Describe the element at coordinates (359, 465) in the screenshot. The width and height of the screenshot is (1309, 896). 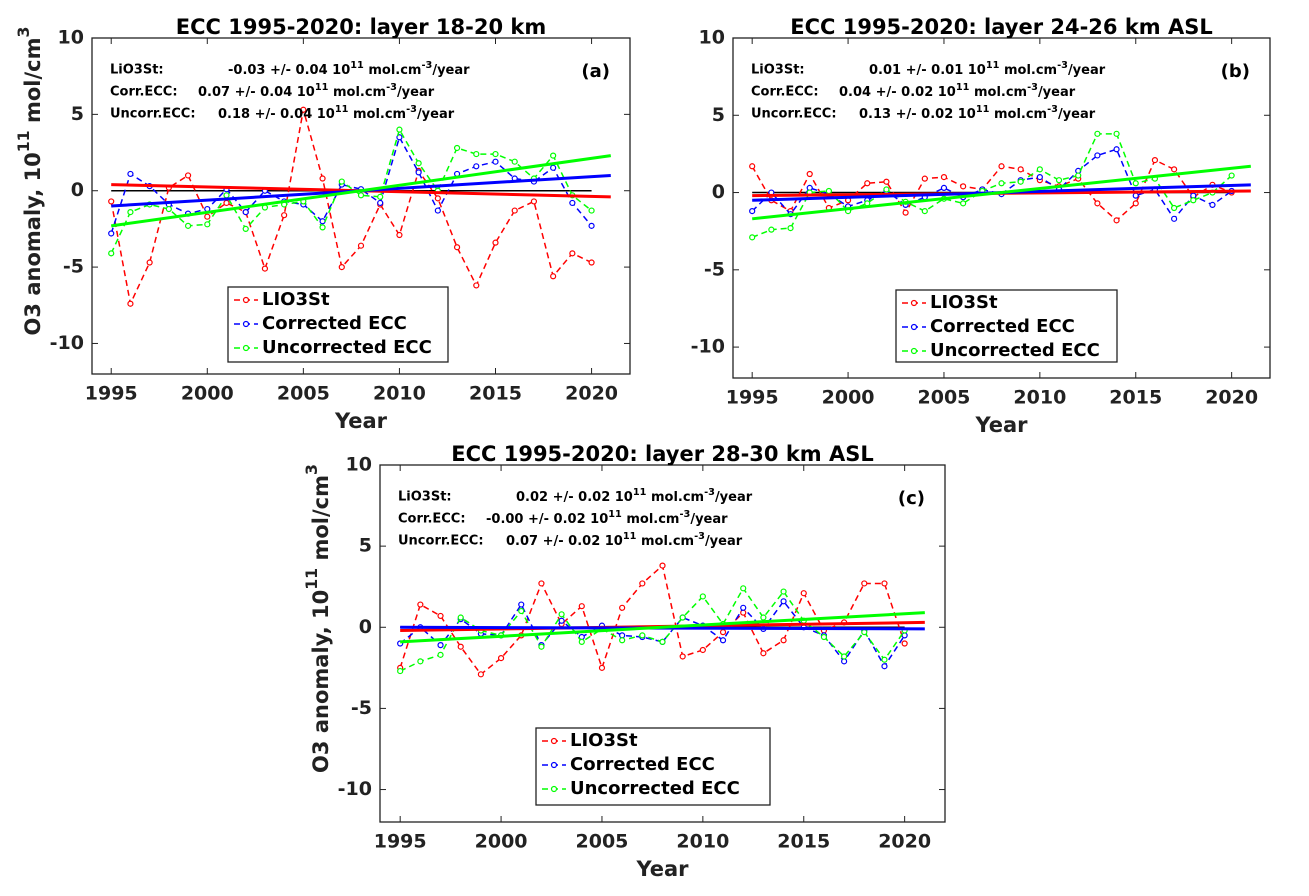
I see `y-tick-label: 10` at that location.